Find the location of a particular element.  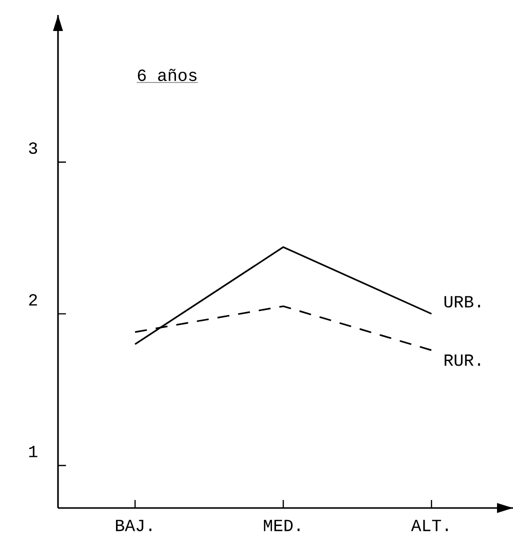

x-tick-label: BAJ. is located at coordinates (134, 526).